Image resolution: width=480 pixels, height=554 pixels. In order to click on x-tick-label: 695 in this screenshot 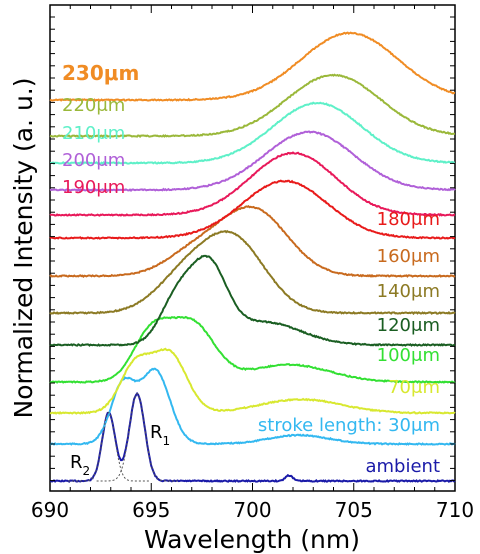, I will do `click(151, 510)`.